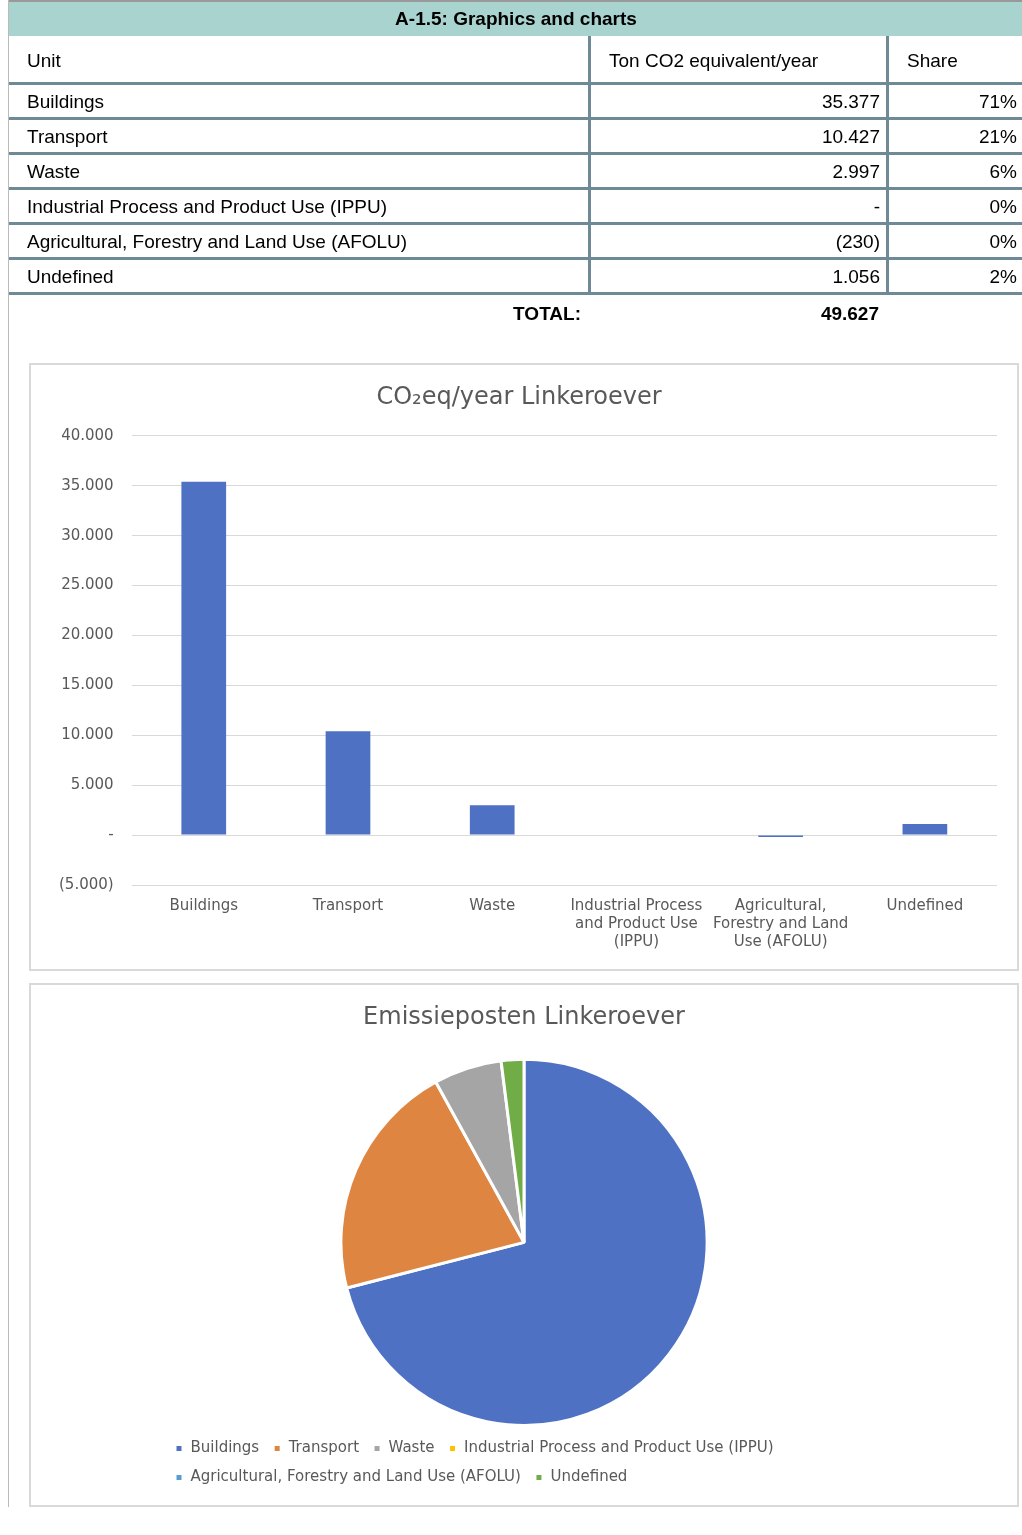 The height and width of the screenshot is (1535, 1022). I want to click on legend-label: Transport, so click(323, 1447).